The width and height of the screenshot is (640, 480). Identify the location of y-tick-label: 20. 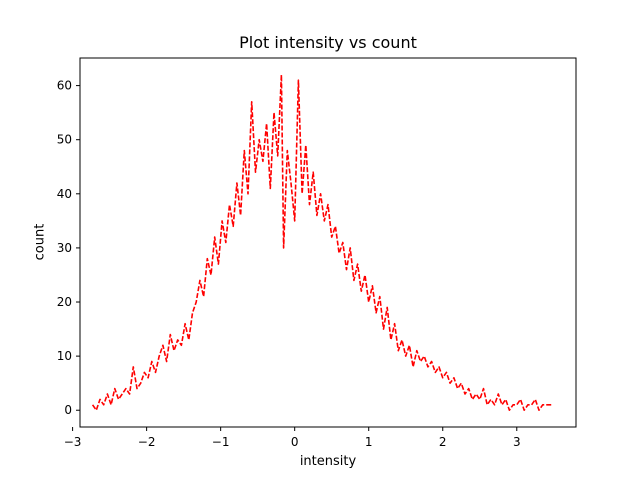
(64, 302).